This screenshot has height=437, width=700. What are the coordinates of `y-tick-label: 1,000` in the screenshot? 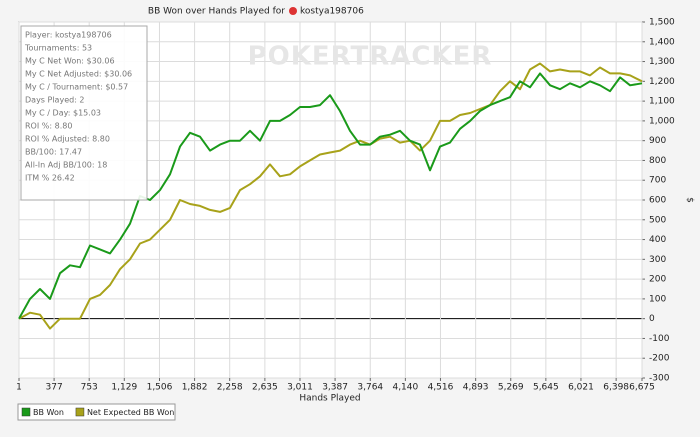 It's located at (662, 121).